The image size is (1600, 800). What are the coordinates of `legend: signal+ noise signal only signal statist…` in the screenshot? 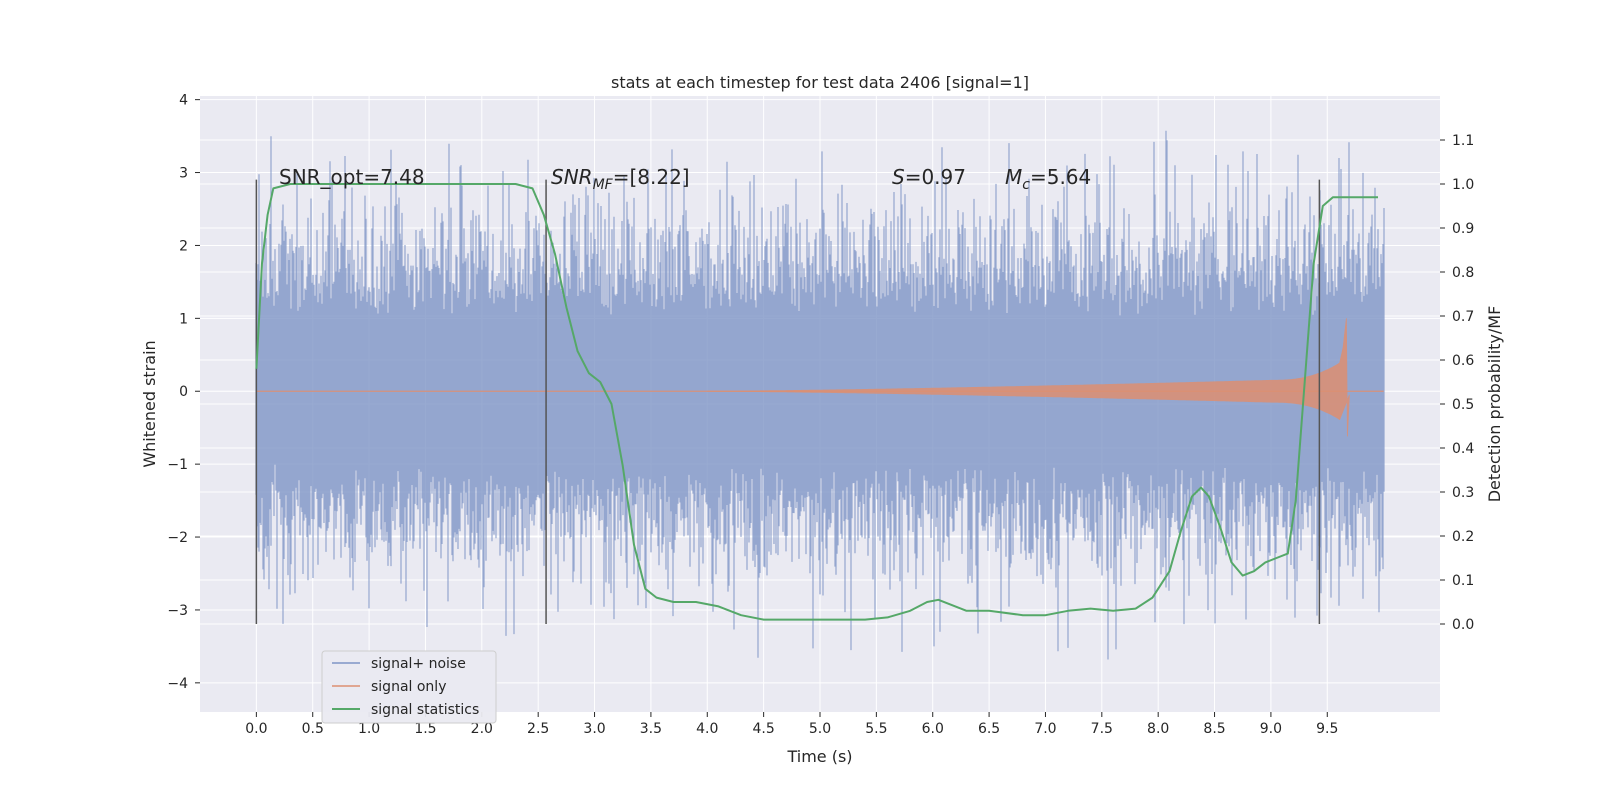 It's located at (409, 687).